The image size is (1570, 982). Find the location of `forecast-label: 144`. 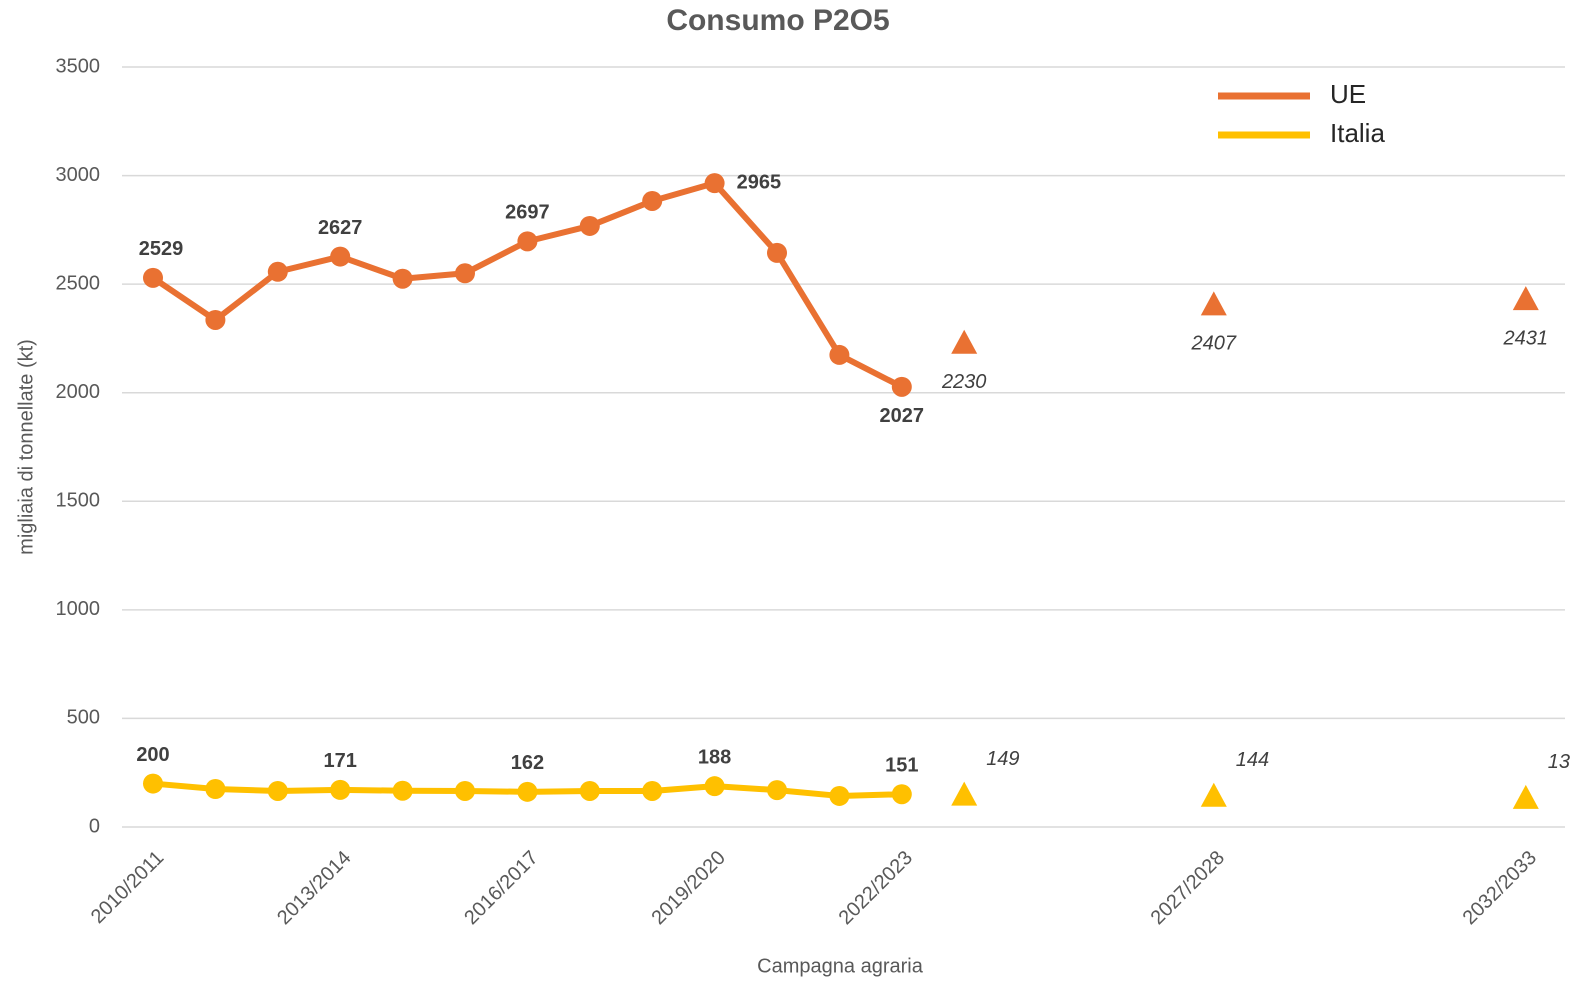

forecast-label: 144 is located at coordinates (1252, 760).